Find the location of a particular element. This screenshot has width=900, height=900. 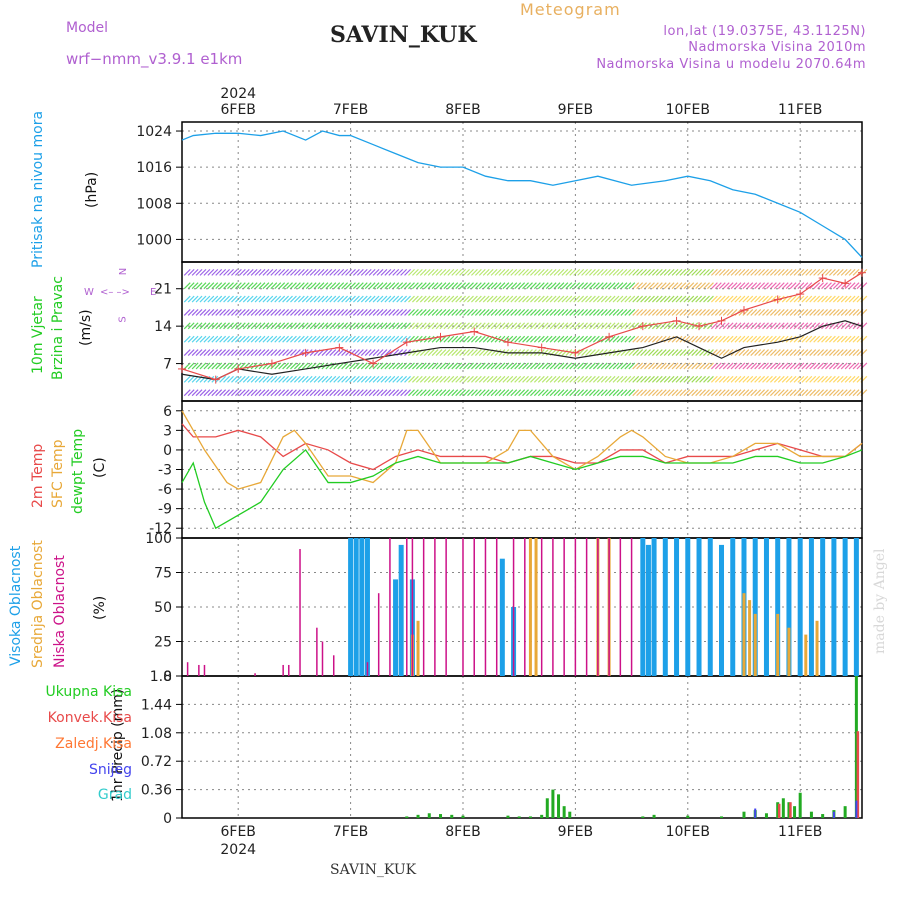

precip-snow-bar is located at coordinates (833, 814).